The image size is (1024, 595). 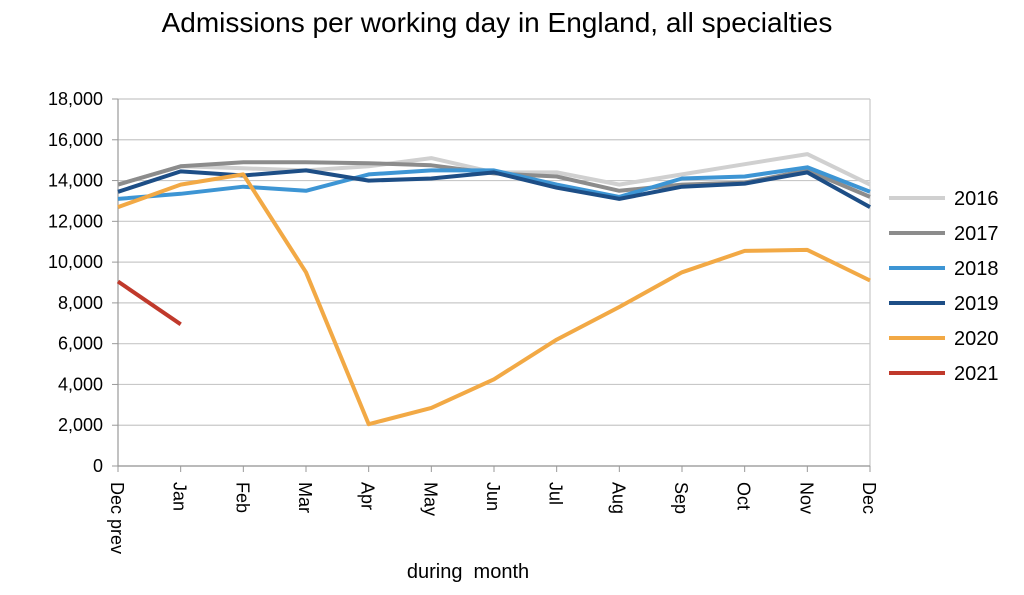 I want to click on legend: 2016 2017 2018 2019 2020 2021, so click(x=944, y=286).